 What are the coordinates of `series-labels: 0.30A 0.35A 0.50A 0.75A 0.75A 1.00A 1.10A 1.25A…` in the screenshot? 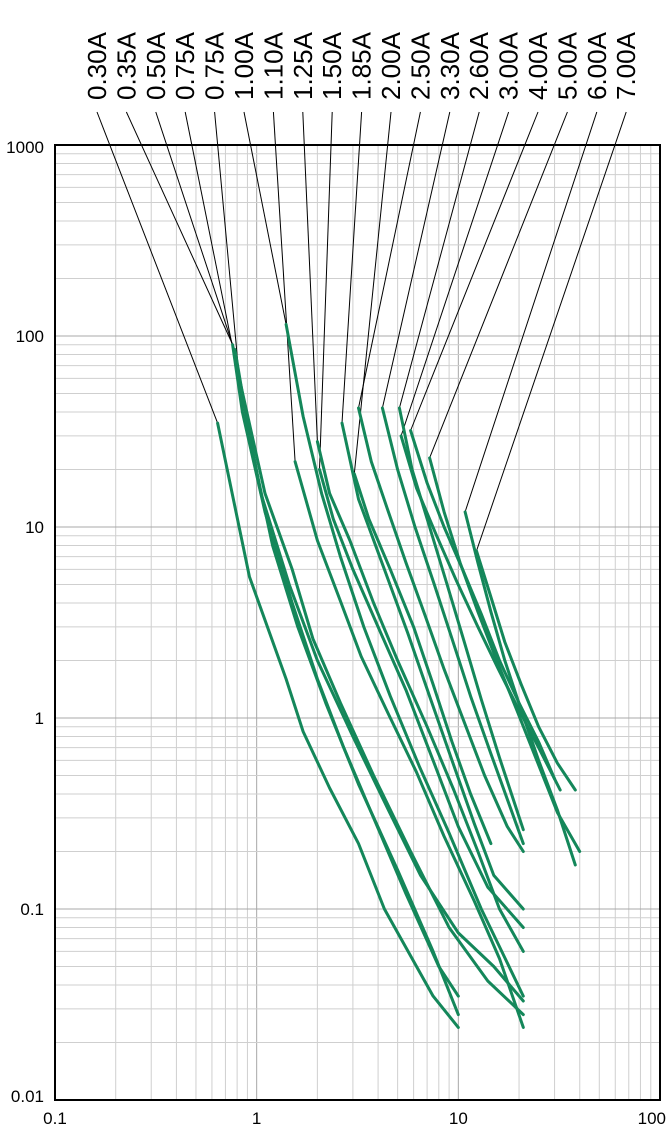 It's located at (361, 65).